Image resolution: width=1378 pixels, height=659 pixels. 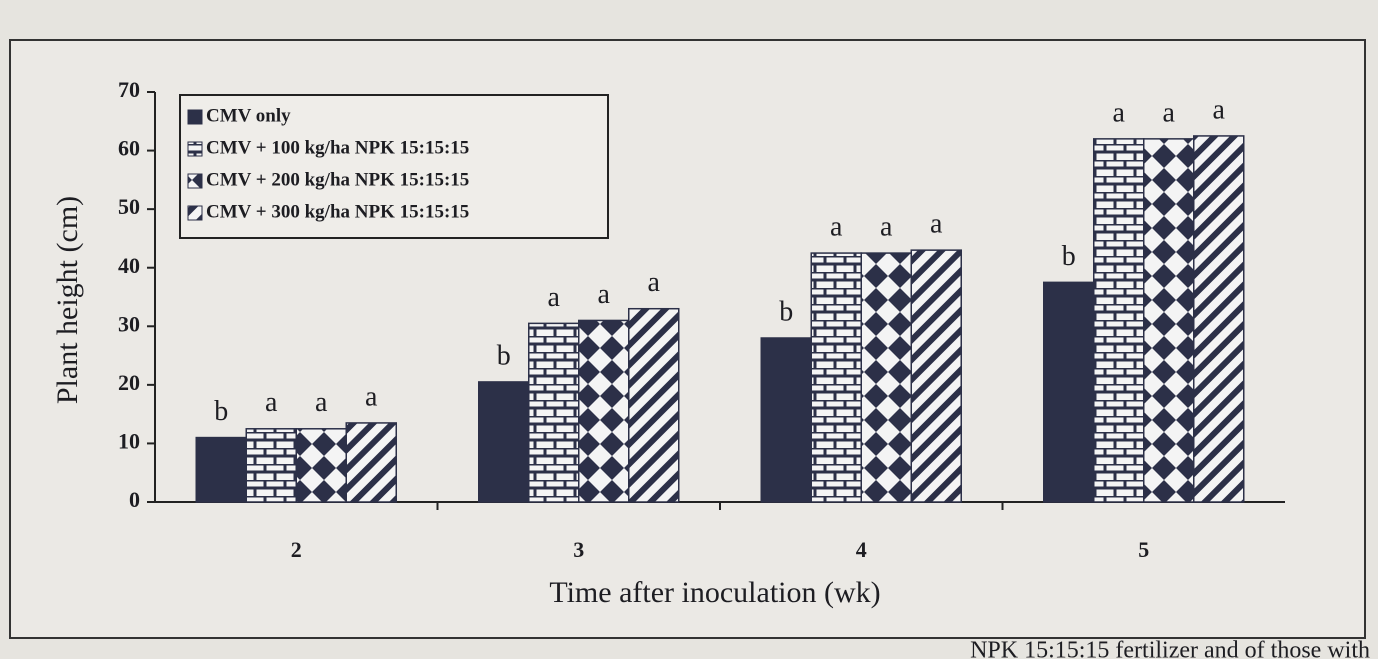 What do you see at coordinates (714, 592) in the screenshot?
I see `x-axis-label: Time after inoculation (wk)` at bounding box center [714, 592].